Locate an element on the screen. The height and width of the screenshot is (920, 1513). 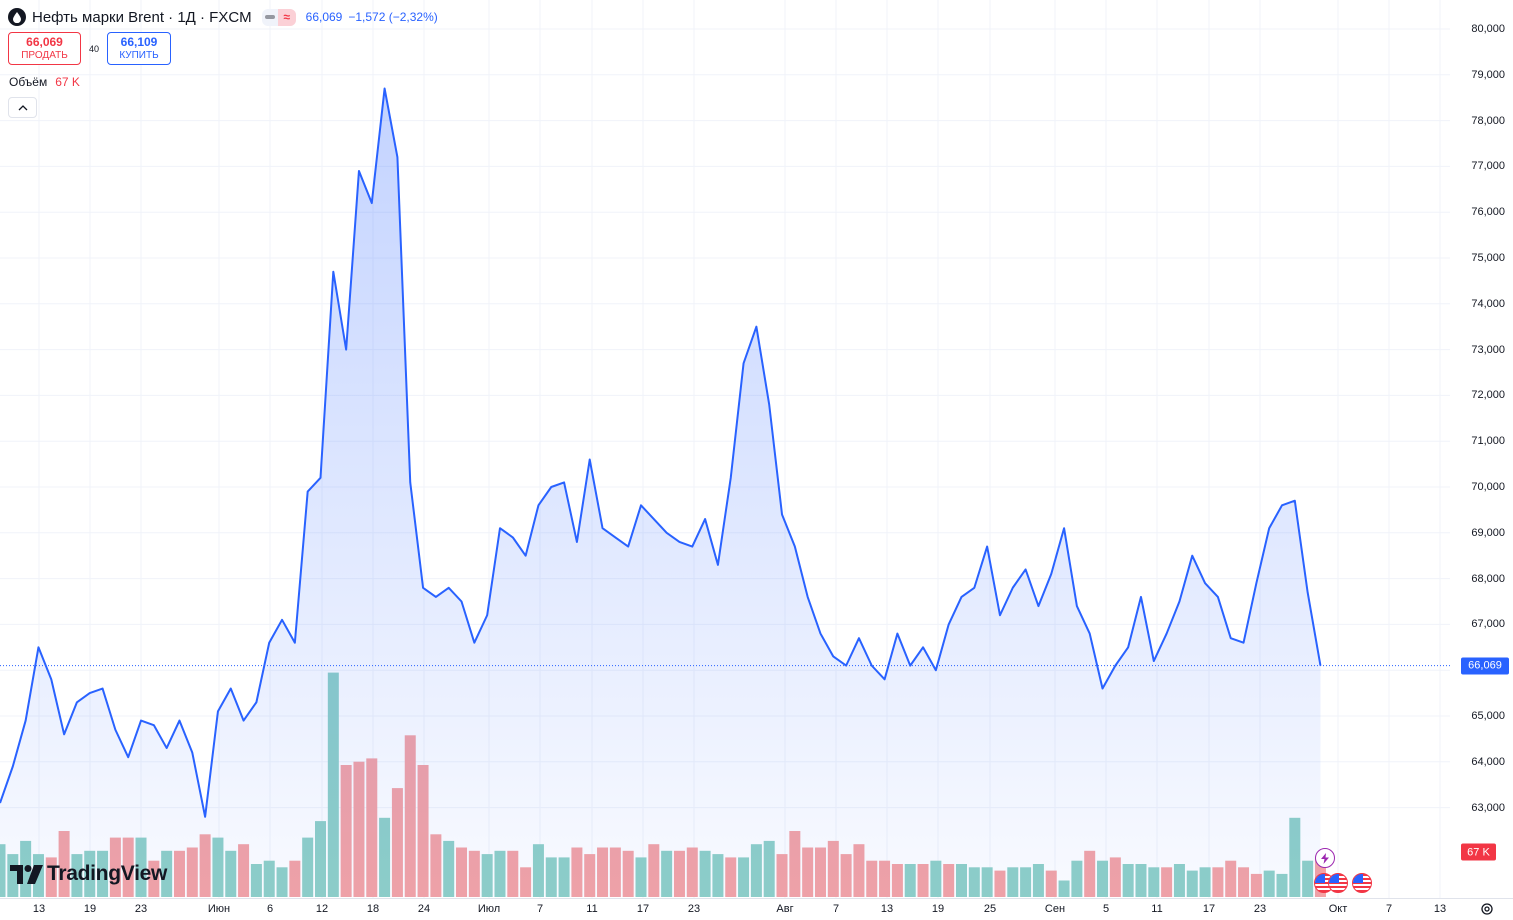
price-tick-label: 73,000 is located at coordinates (1488, 349).